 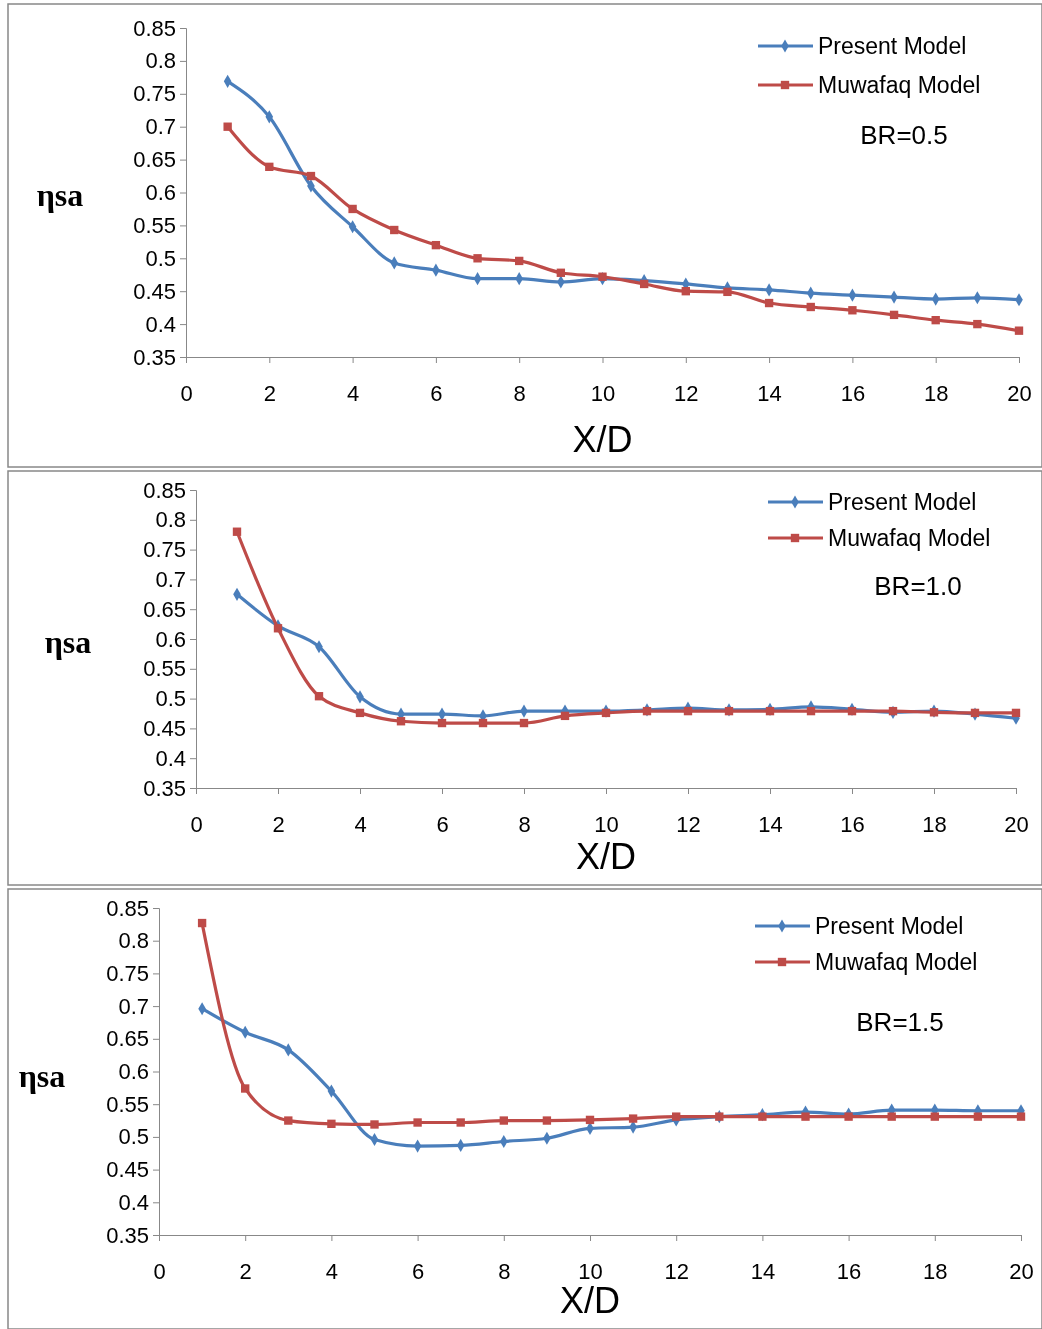 What do you see at coordinates (900, 1022) in the screenshot?
I see `annotation: BR=1.5` at bounding box center [900, 1022].